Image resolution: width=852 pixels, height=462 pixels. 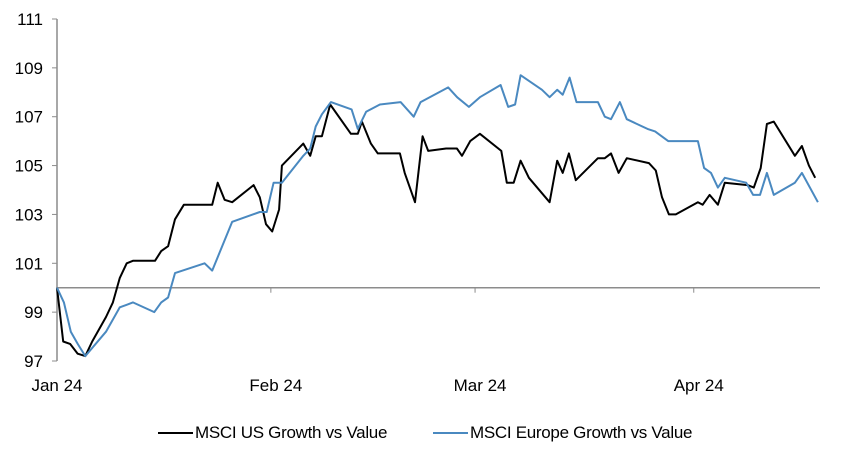 What do you see at coordinates (291, 432) in the screenshot?
I see `legend-label-us: MSCI US Growth vs Value` at bounding box center [291, 432].